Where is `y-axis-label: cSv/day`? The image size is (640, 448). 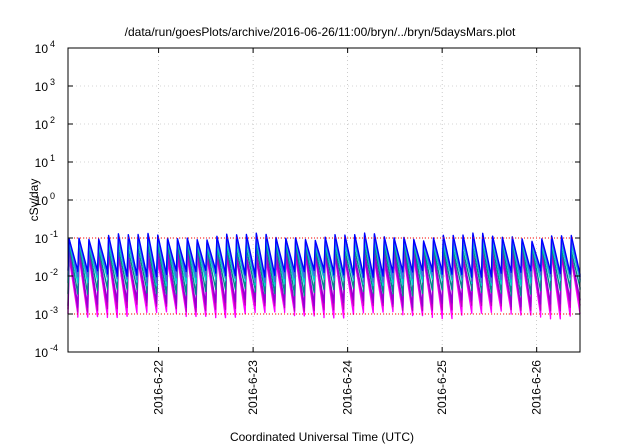
y-axis-label: cSv/day is located at coordinates (34, 200).